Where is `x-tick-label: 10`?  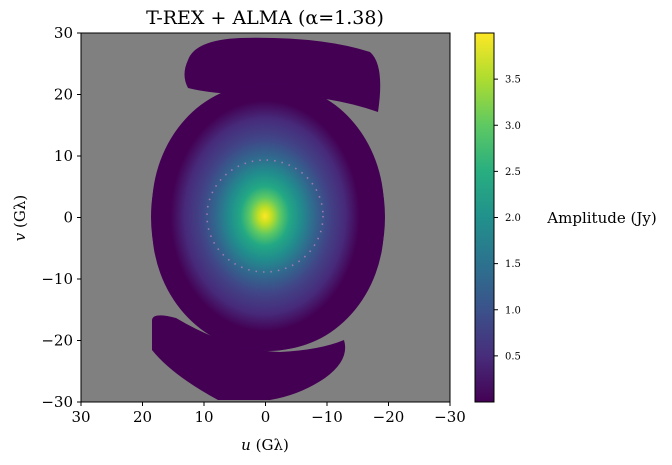
x-tick-label: 10 is located at coordinates (203, 417).